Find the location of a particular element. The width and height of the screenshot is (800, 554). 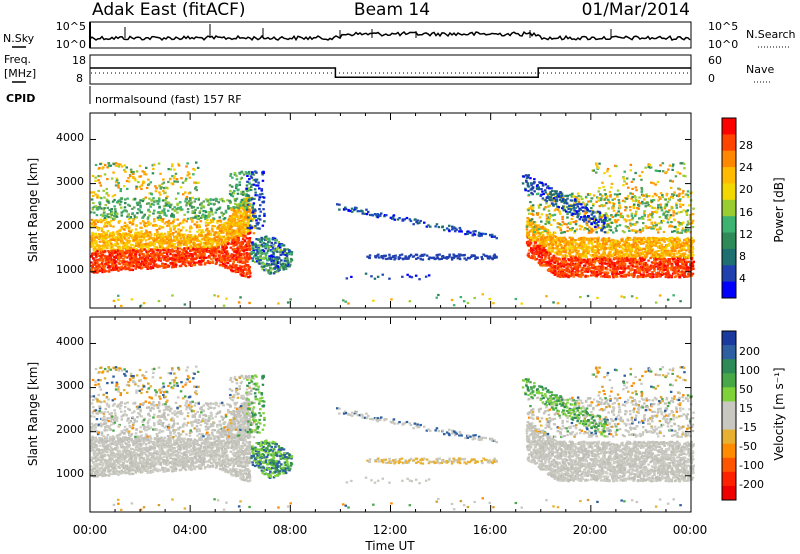

power-cbar-tick-8: 8 is located at coordinates (742, 256).